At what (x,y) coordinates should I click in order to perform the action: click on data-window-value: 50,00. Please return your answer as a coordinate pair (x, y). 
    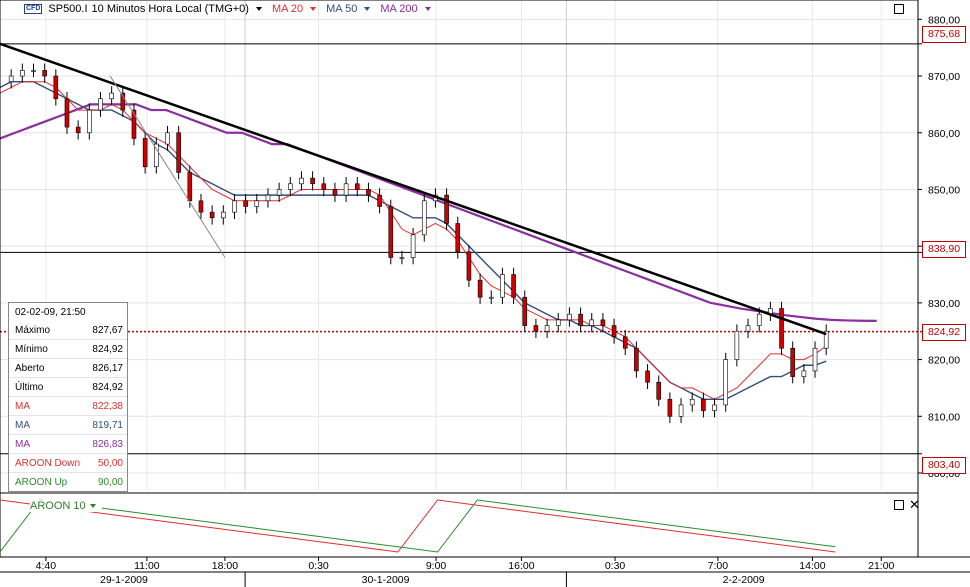
    Looking at the image, I should click on (110, 463).